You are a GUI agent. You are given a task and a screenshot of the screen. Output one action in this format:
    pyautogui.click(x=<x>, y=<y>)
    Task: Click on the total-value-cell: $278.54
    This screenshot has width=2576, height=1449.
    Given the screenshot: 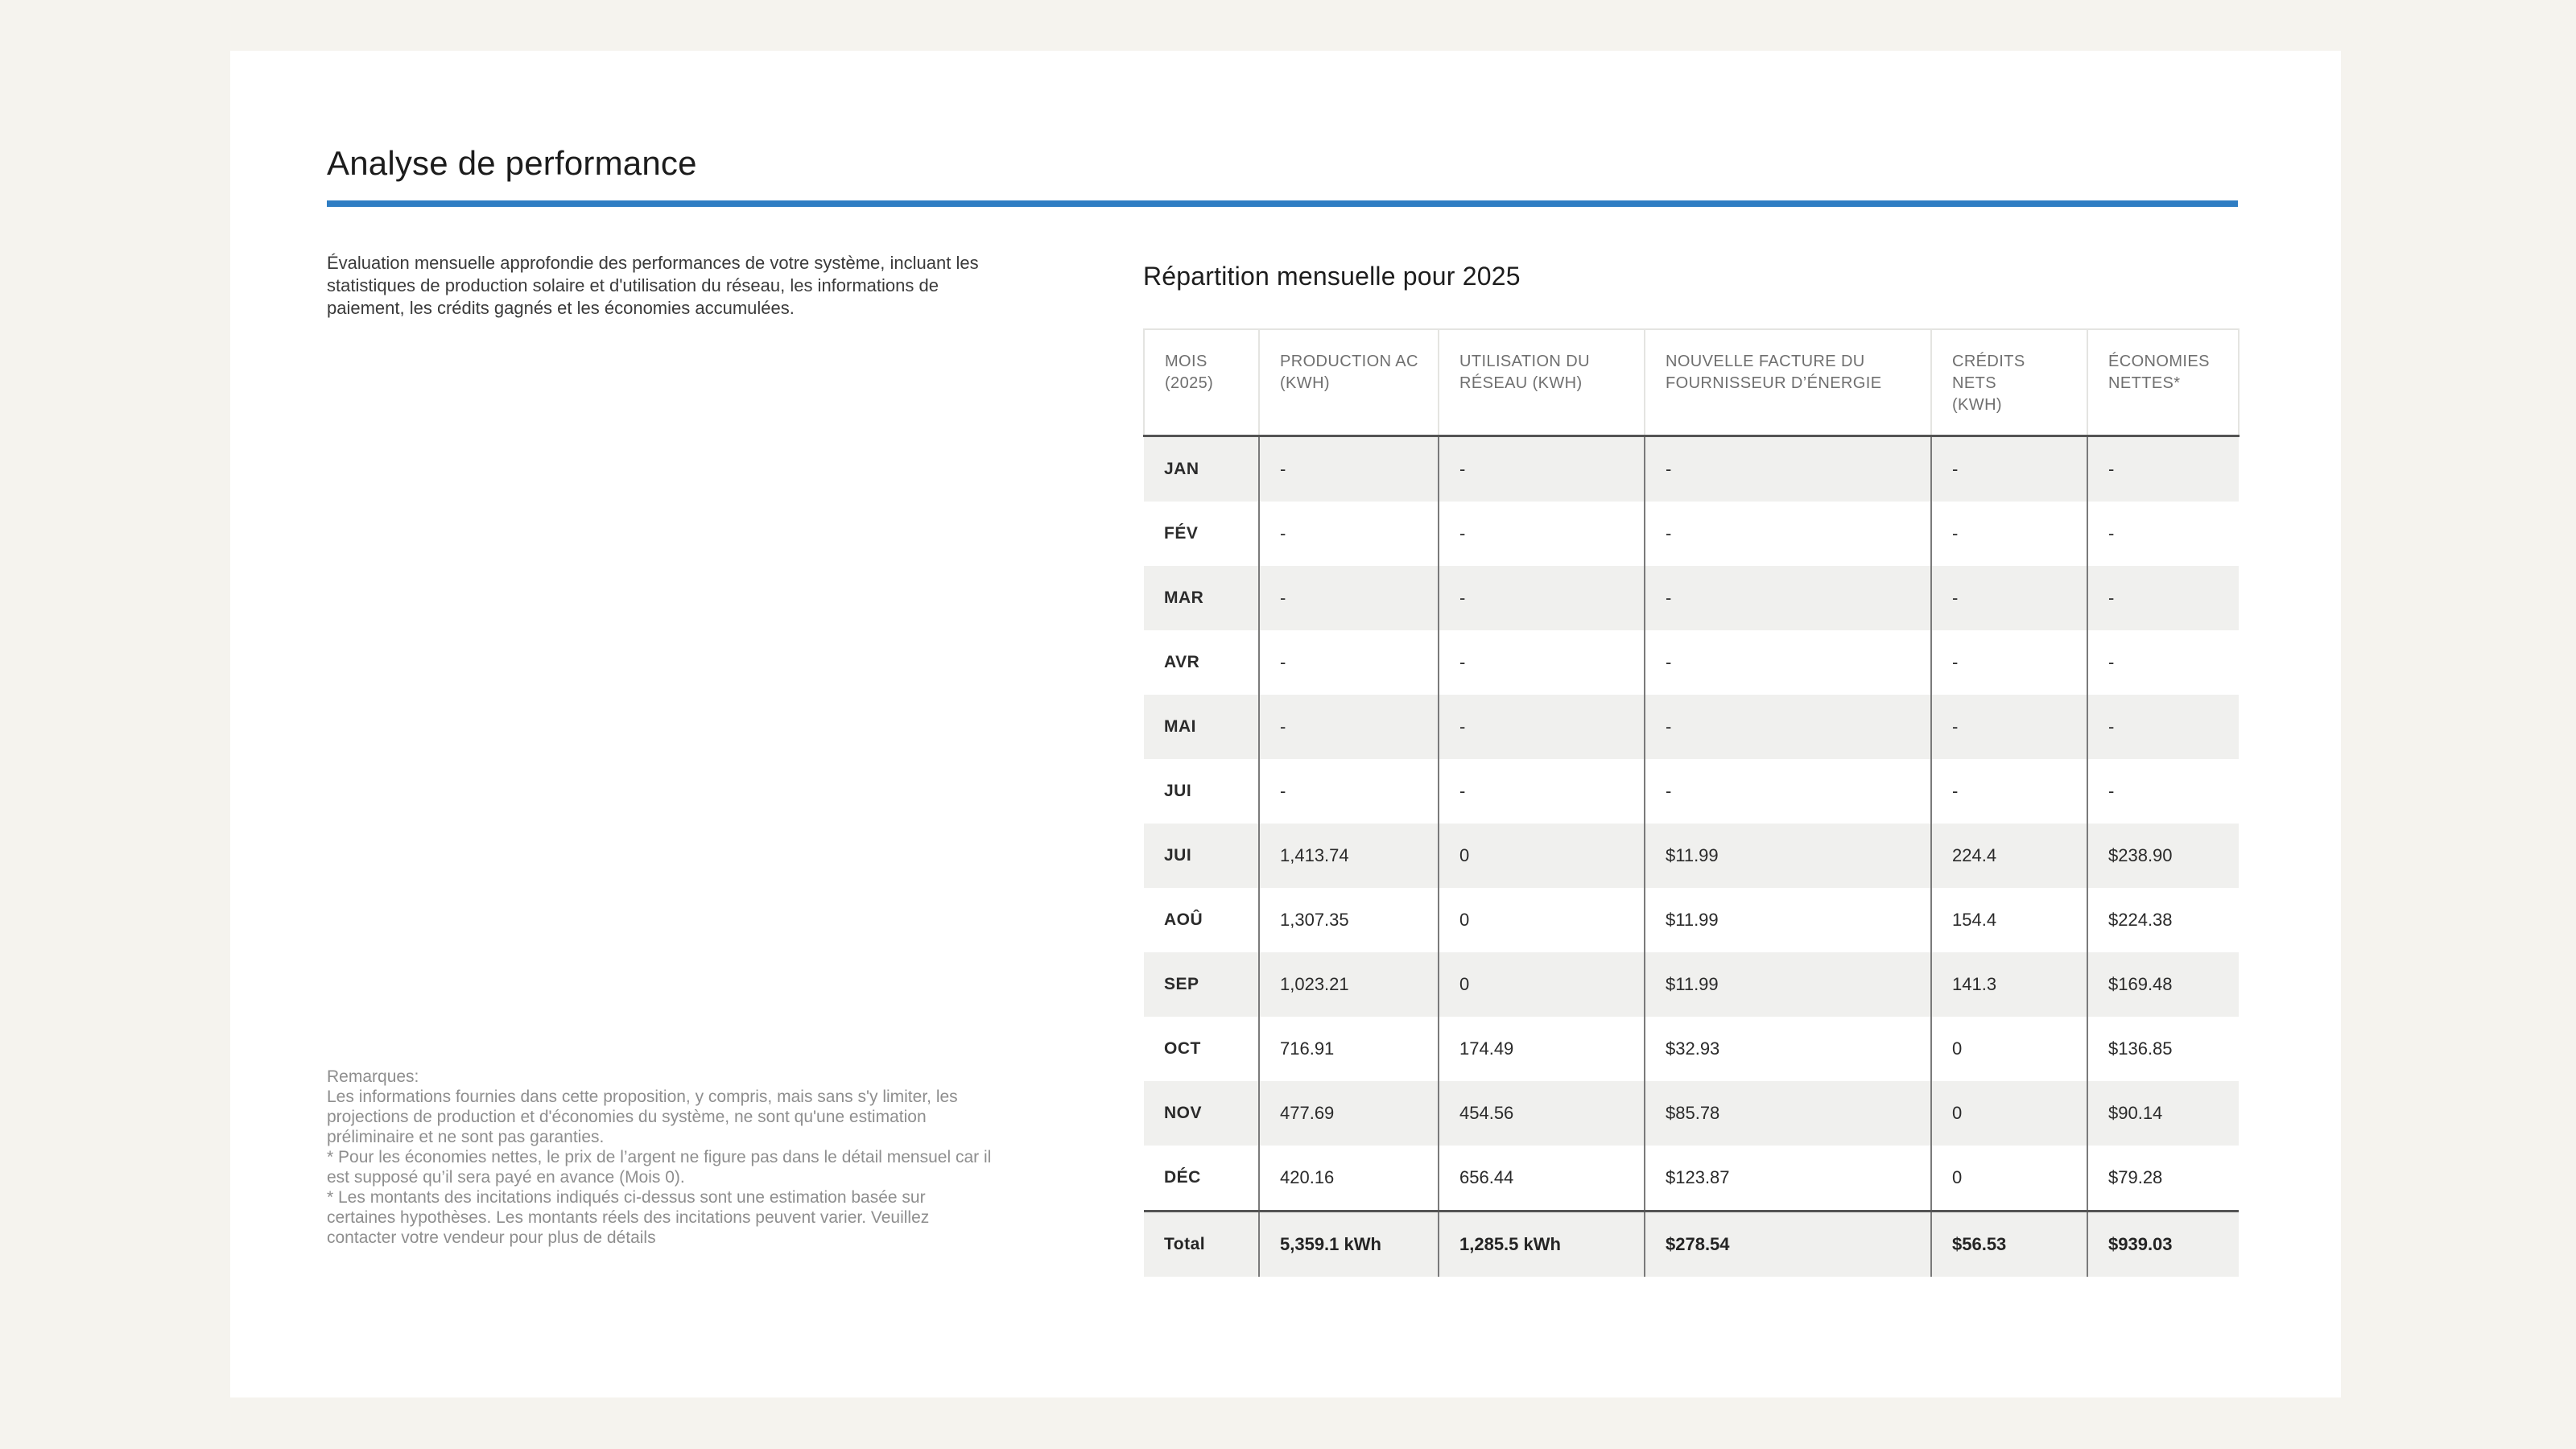 What is the action you would take?
    pyautogui.click(x=1788, y=1244)
    